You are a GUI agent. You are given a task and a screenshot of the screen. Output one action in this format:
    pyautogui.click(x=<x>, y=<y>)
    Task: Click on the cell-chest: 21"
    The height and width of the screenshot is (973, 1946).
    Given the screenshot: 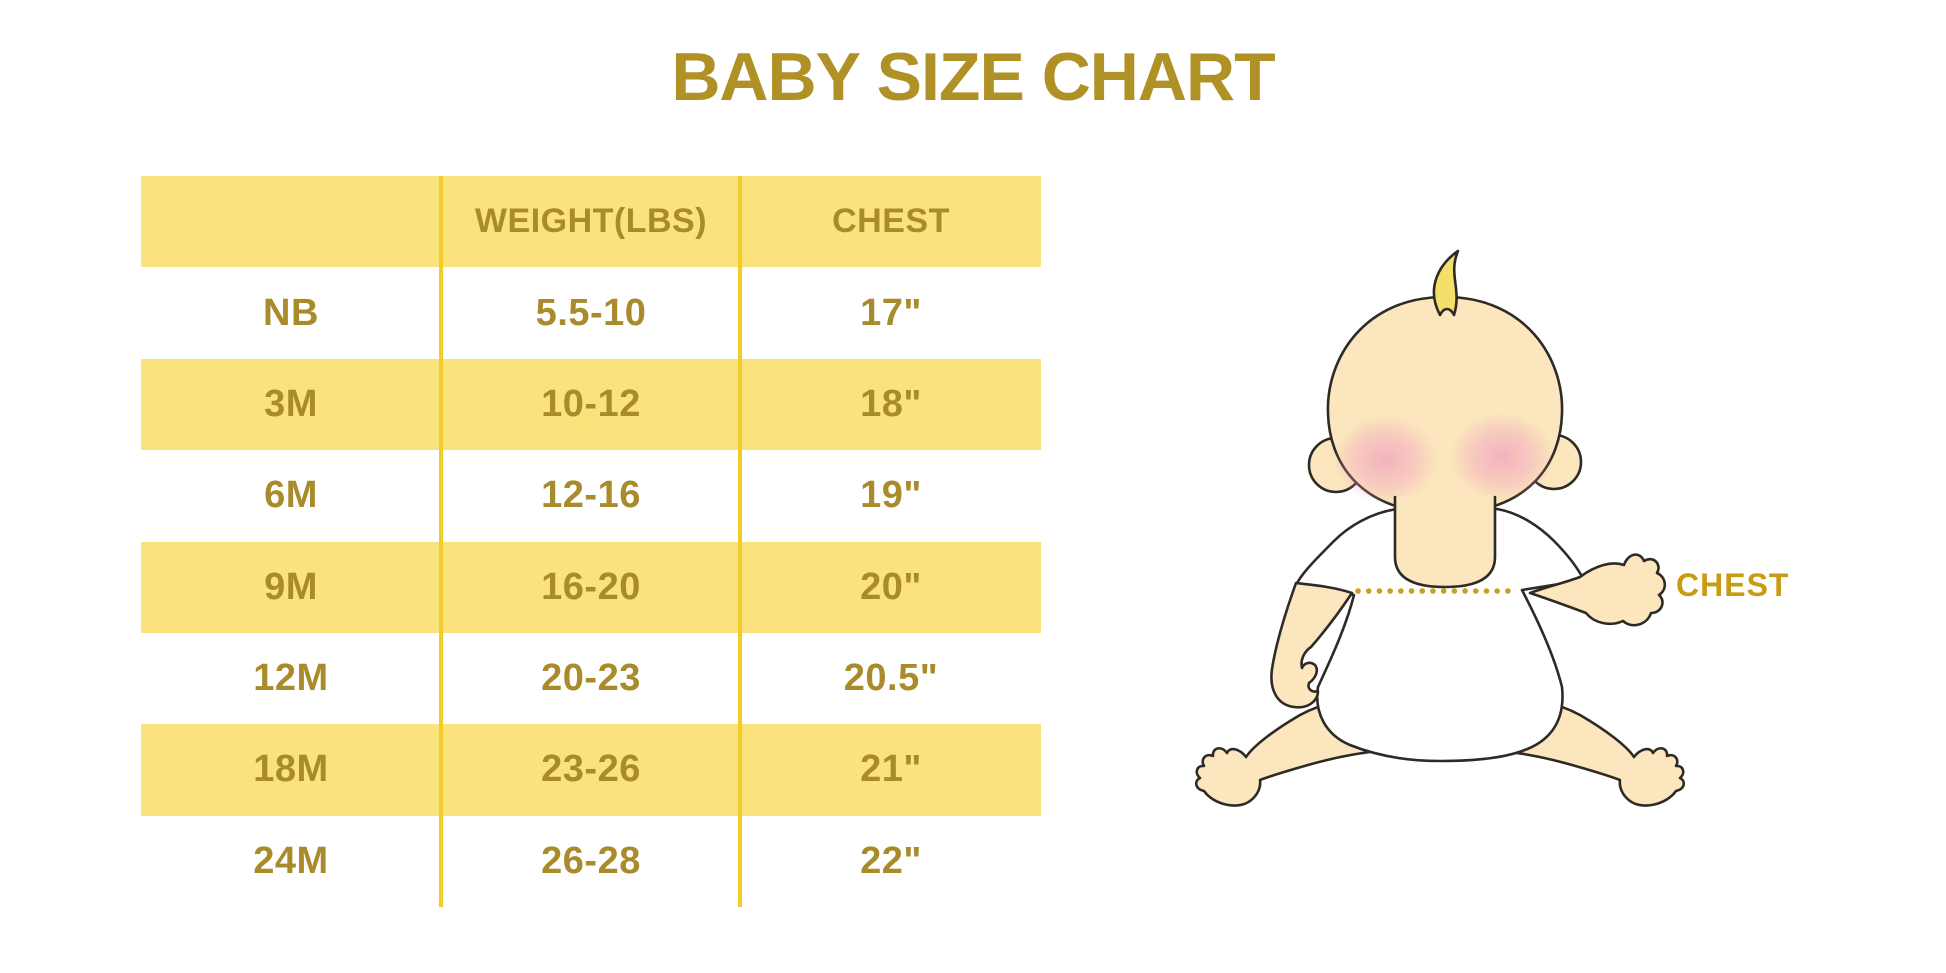 What is the action you would take?
    pyautogui.click(x=891, y=769)
    